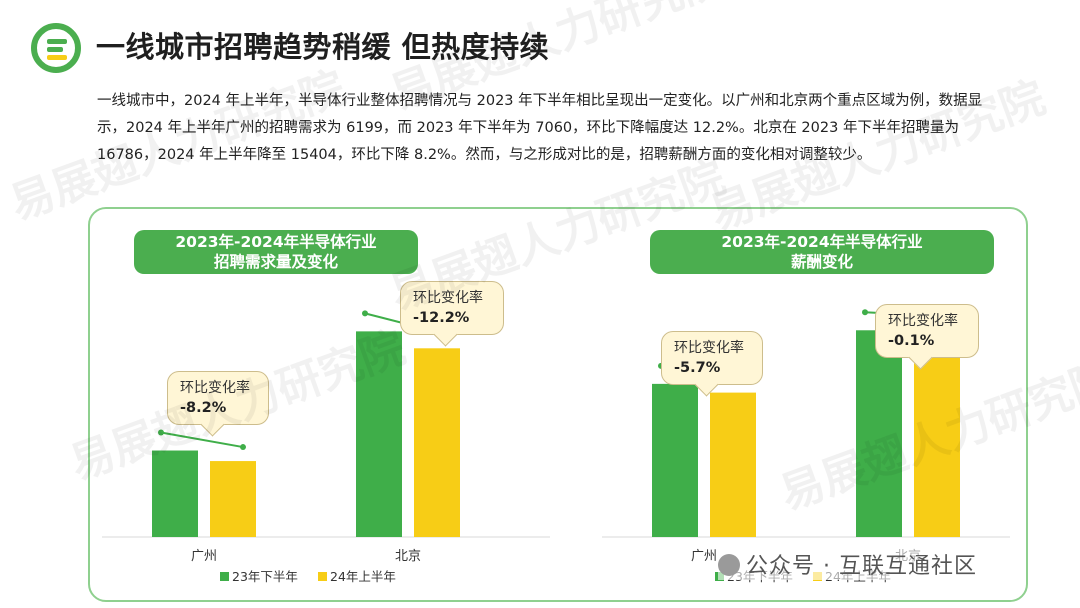 The image size is (1080, 608). I want to click on legend-label: 23年下半年, so click(265, 576).